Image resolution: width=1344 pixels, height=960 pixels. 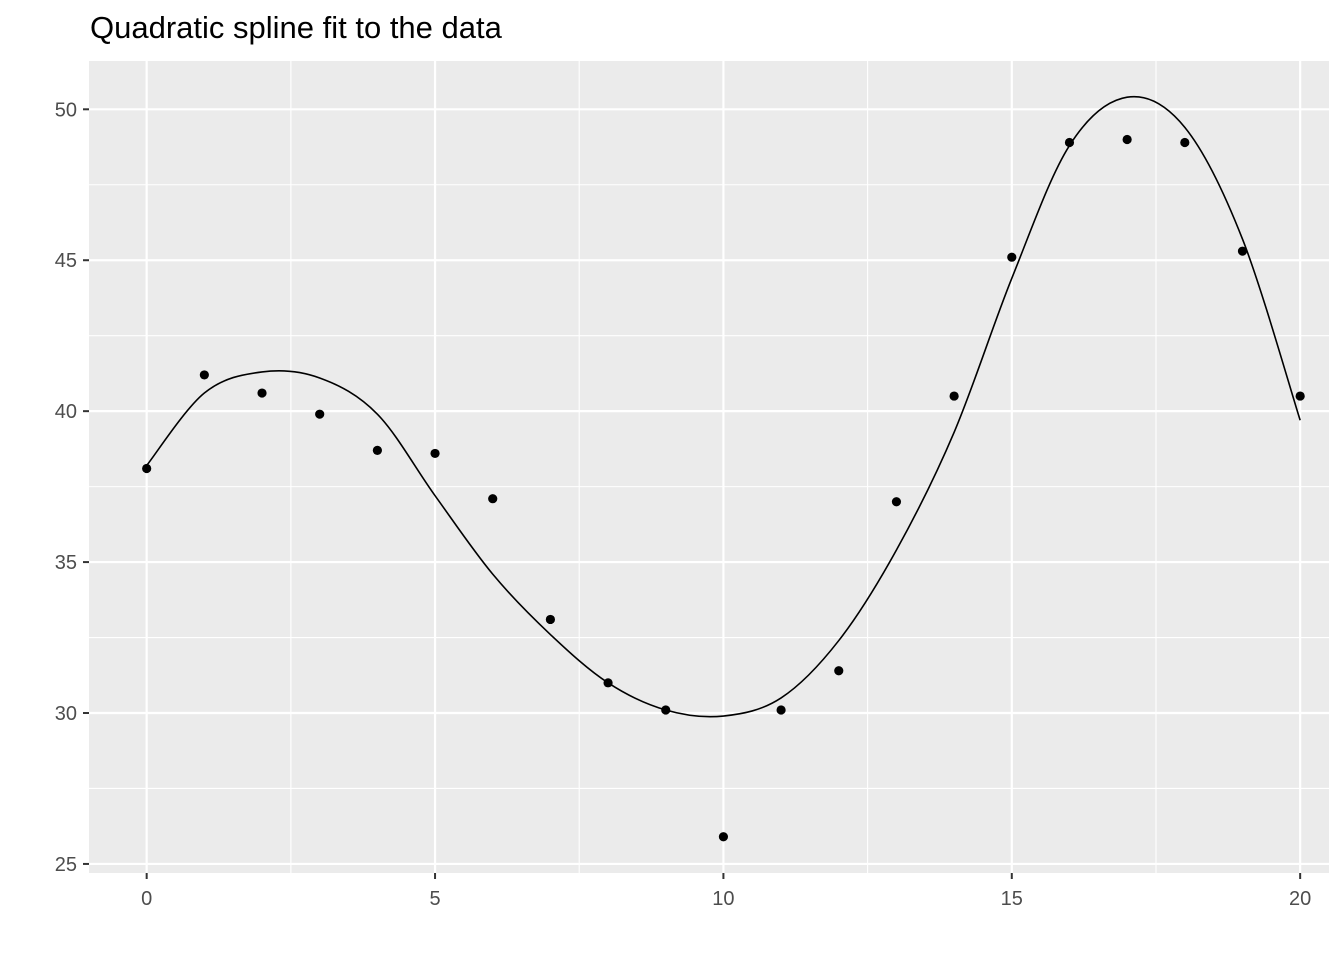 I want to click on y-tick-label: 30, so click(x=66, y=714).